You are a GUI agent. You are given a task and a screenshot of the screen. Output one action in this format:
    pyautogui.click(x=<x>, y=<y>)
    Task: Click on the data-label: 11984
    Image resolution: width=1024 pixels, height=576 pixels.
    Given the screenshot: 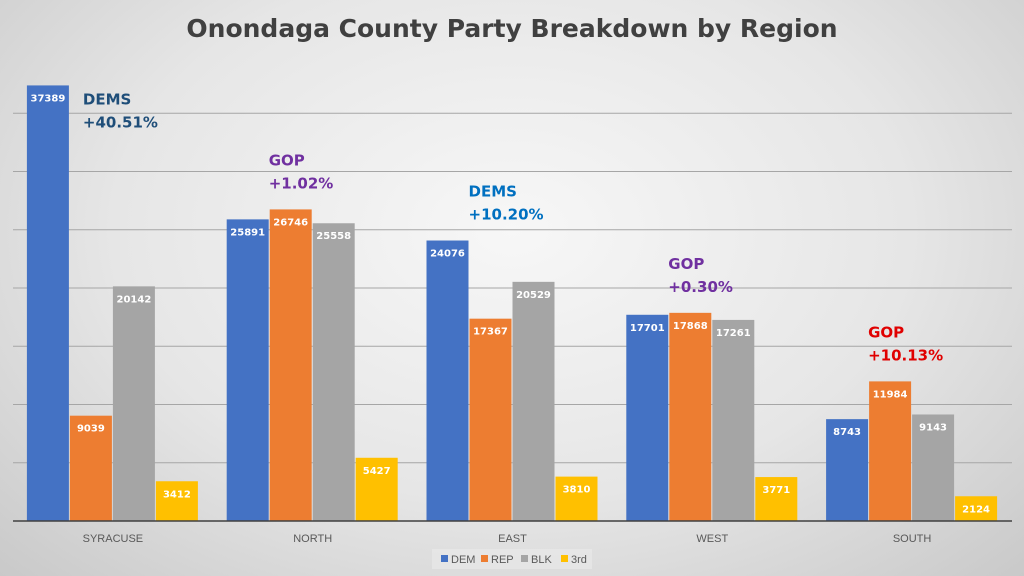 What is the action you would take?
    pyautogui.click(x=890, y=394)
    